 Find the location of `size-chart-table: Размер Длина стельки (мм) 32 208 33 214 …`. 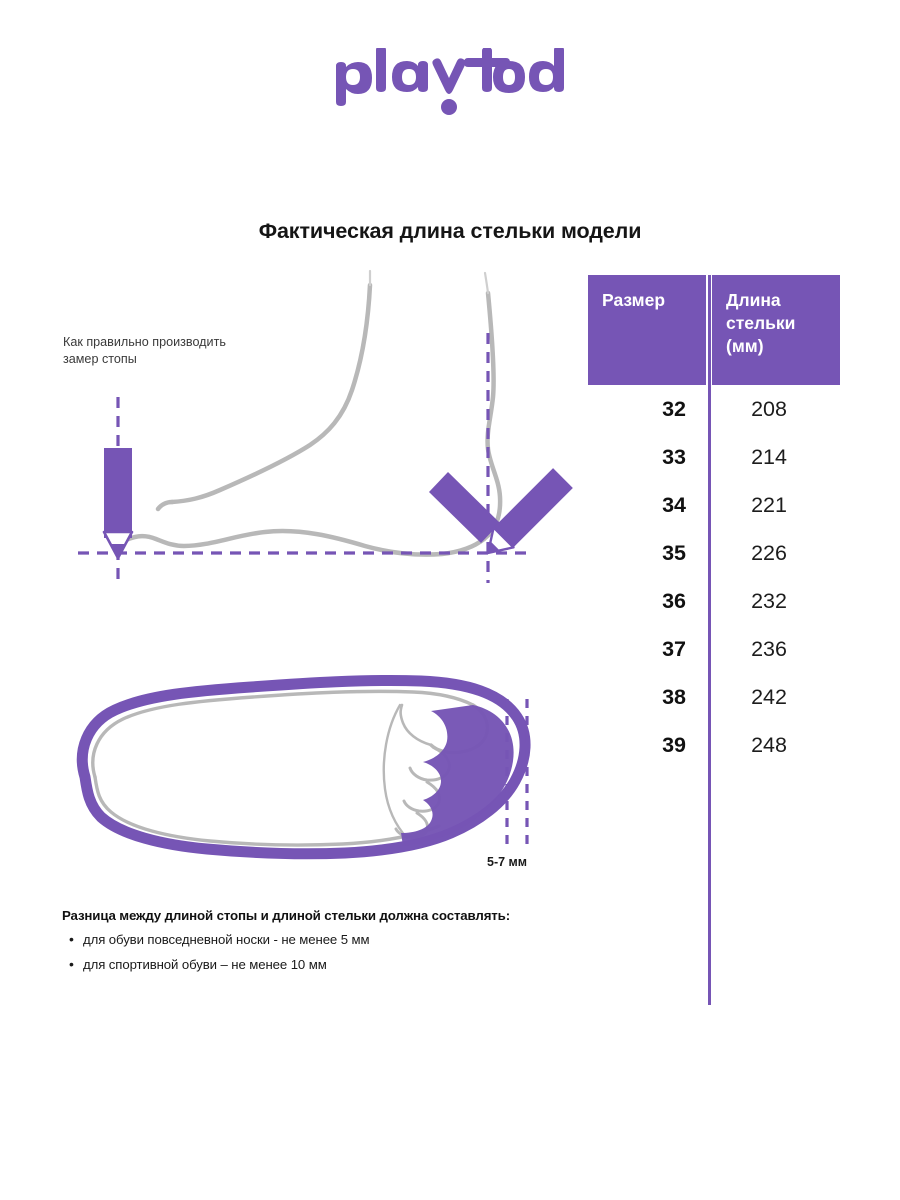

size-chart-table: Размер Длина стельки (мм) 32 208 33 214 … is located at coordinates (714, 522).